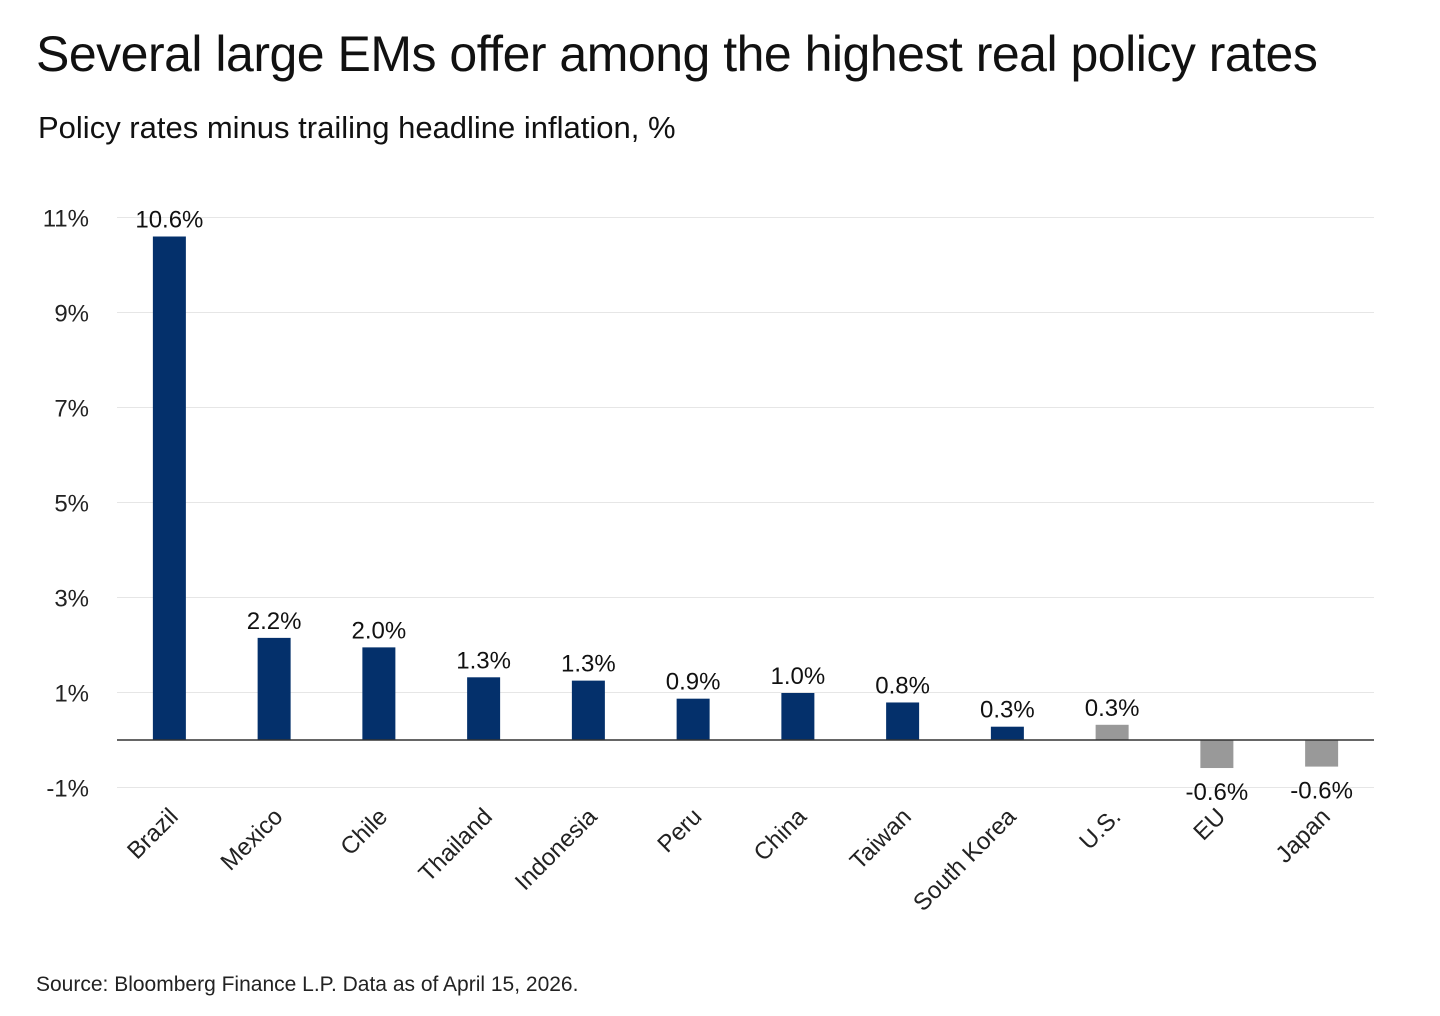  Describe the element at coordinates (274, 688) in the screenshot. I see `bar-mexico` at that location.